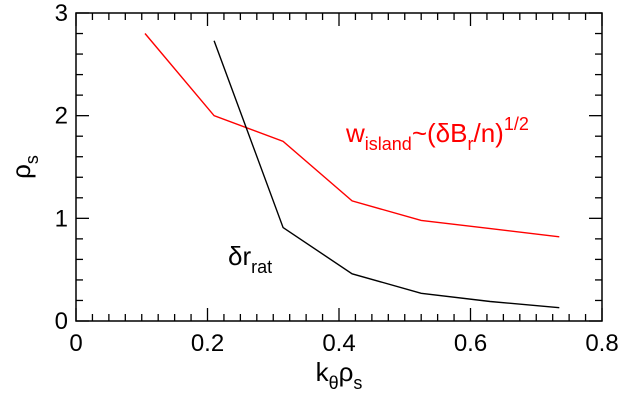  What do you see at coordinates (21, 171) in the screenshot?
I see `y-axis-title-main: ρ` at bounding box center [21, 171].